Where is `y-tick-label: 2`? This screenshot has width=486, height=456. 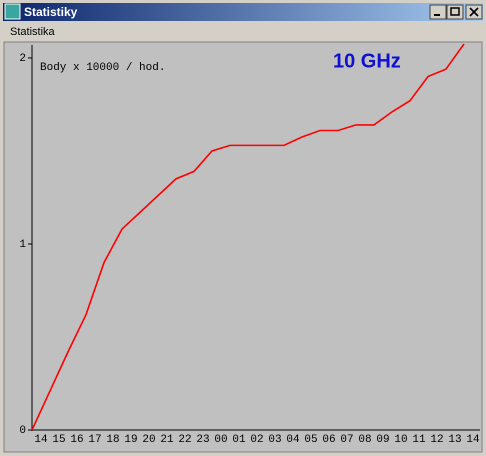 y-tick-label: 2 is located at coordinates (22, 59).